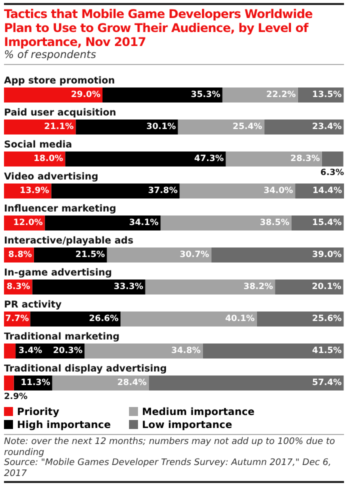 This screenshot has width=348, height=500. Describe the element at coordinates (51, 177) in the screenshot. I see `y-tick-label: Video advertising` at that location.